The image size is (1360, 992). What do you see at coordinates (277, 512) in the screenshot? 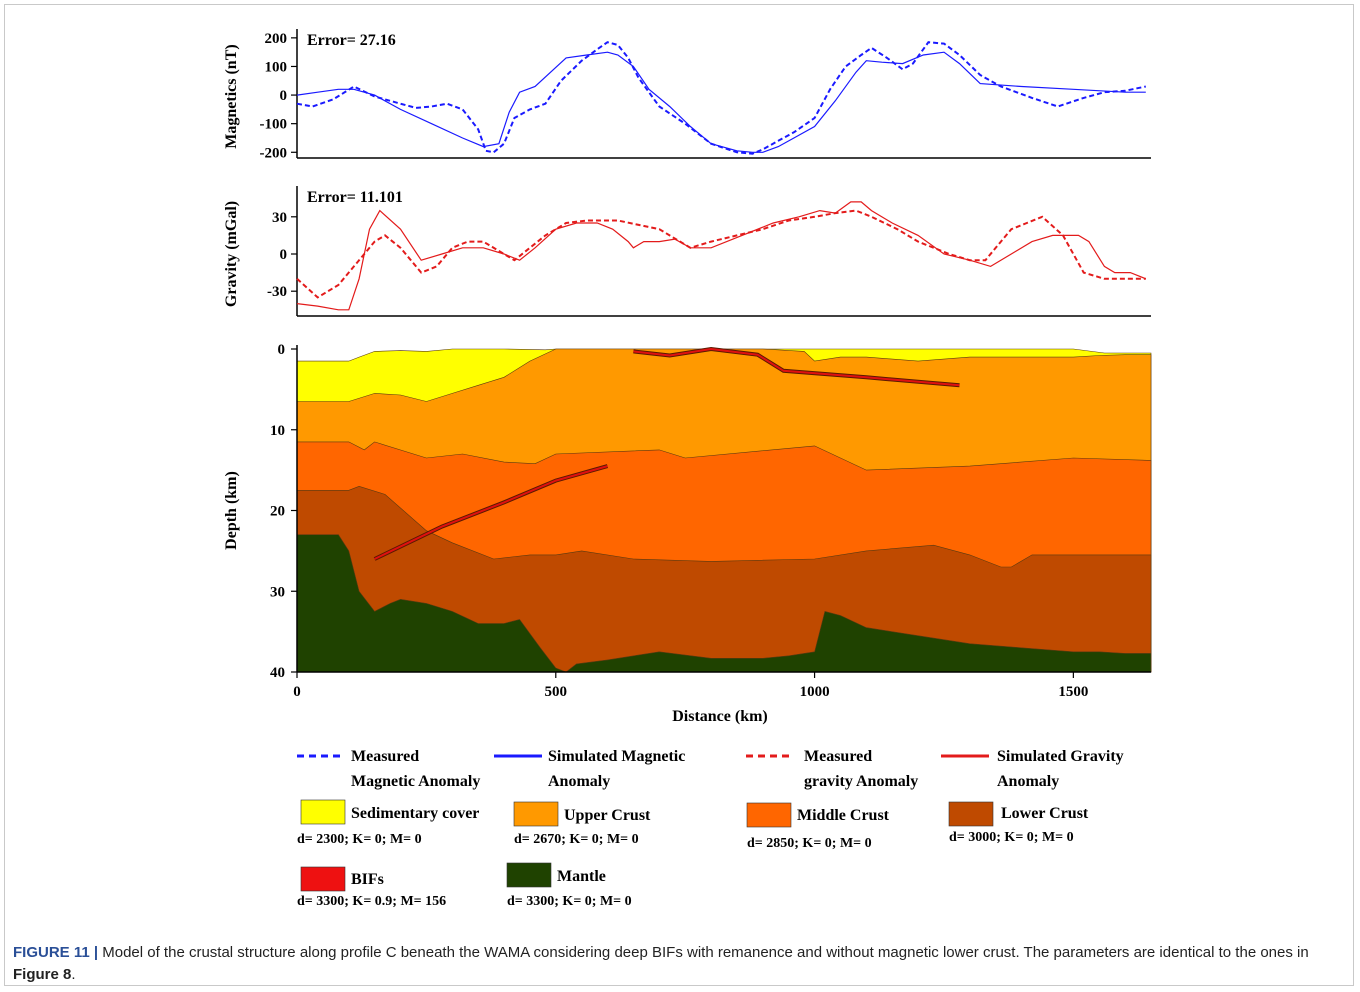
I see `depth-ytick-label: 20` at bounding box center [277, 512].